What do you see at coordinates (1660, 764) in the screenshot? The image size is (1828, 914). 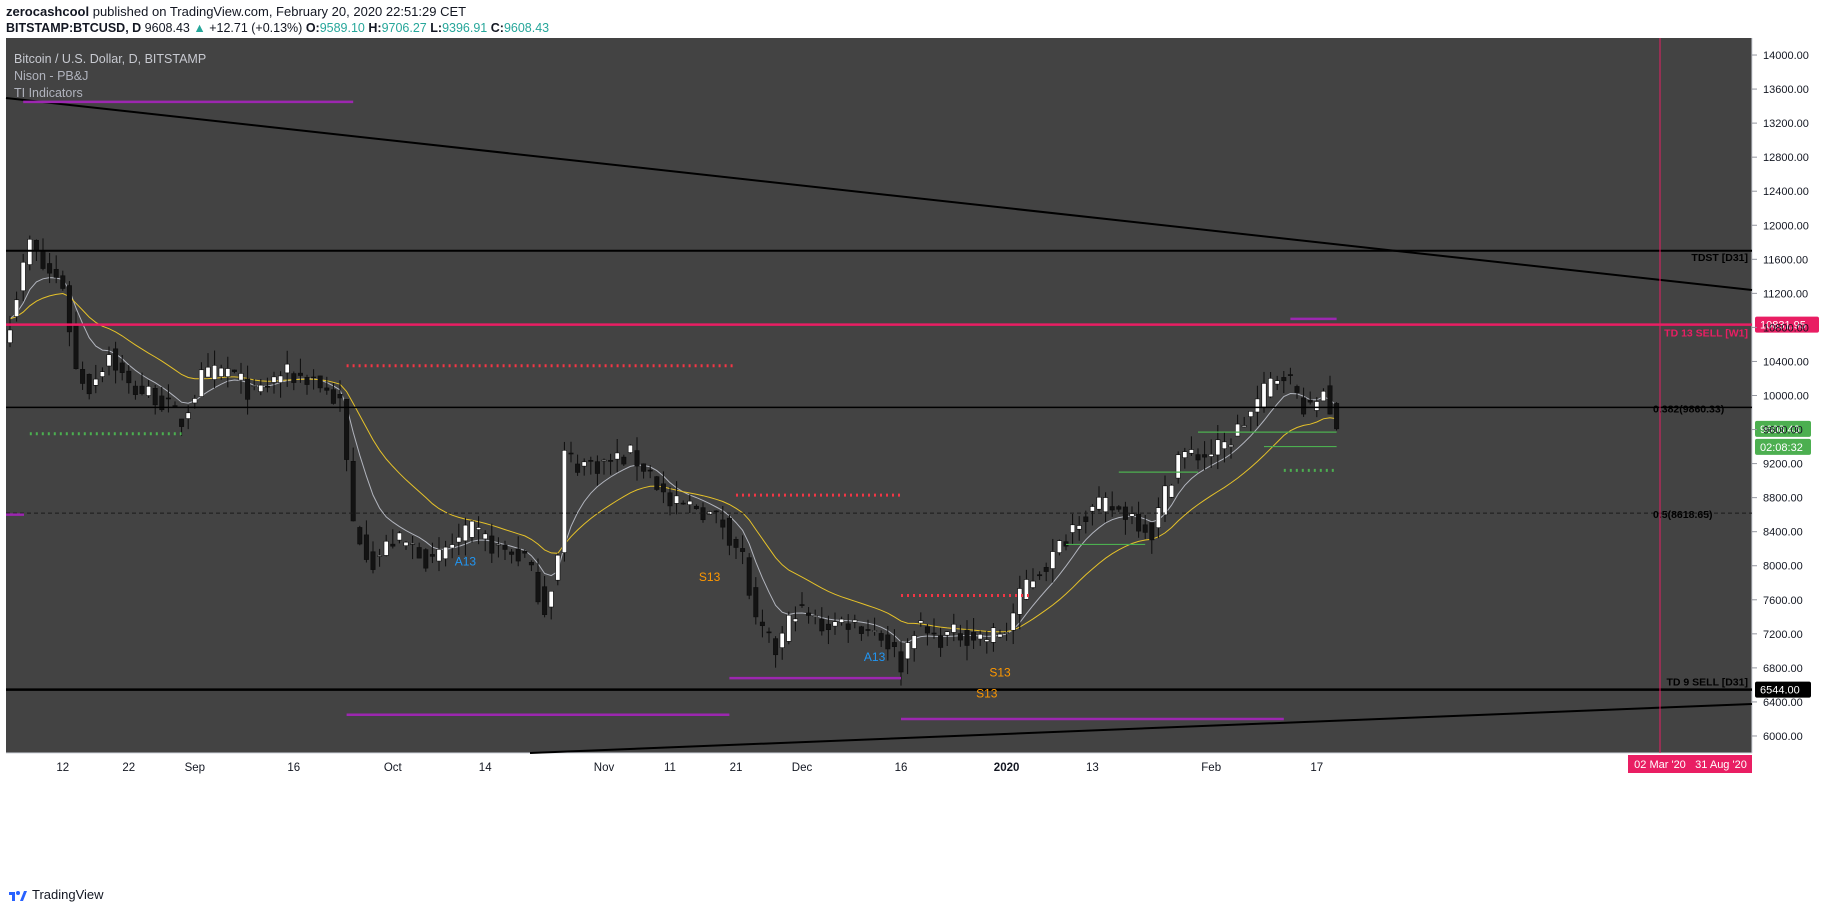 I see `range-start-label-bg` at bounding box center [1660, 764].